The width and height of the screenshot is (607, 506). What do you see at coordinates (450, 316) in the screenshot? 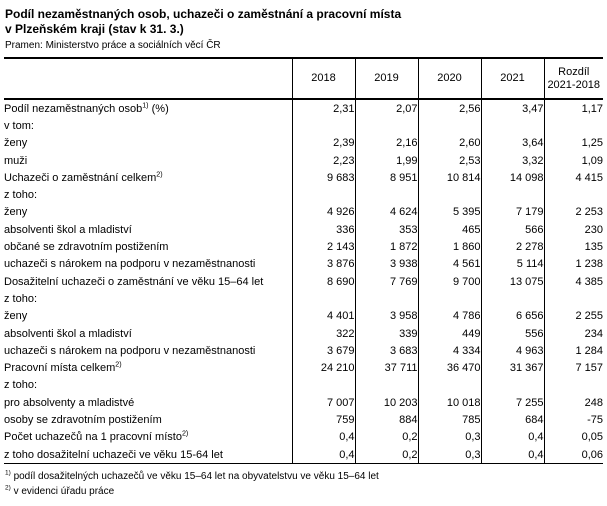
I see `row-value: 4 786` at bounding box center [450, 316].